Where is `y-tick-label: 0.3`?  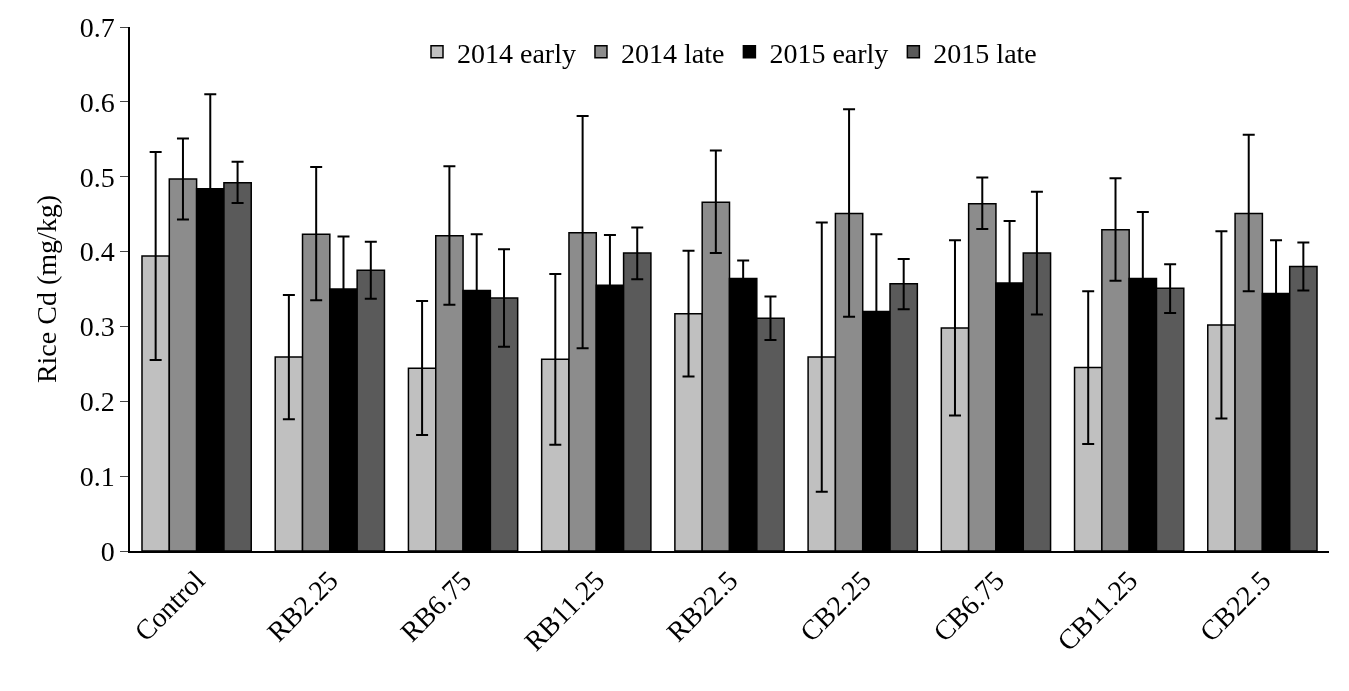 y-tick-label: 0.3 is located at coordinates (97, 327).